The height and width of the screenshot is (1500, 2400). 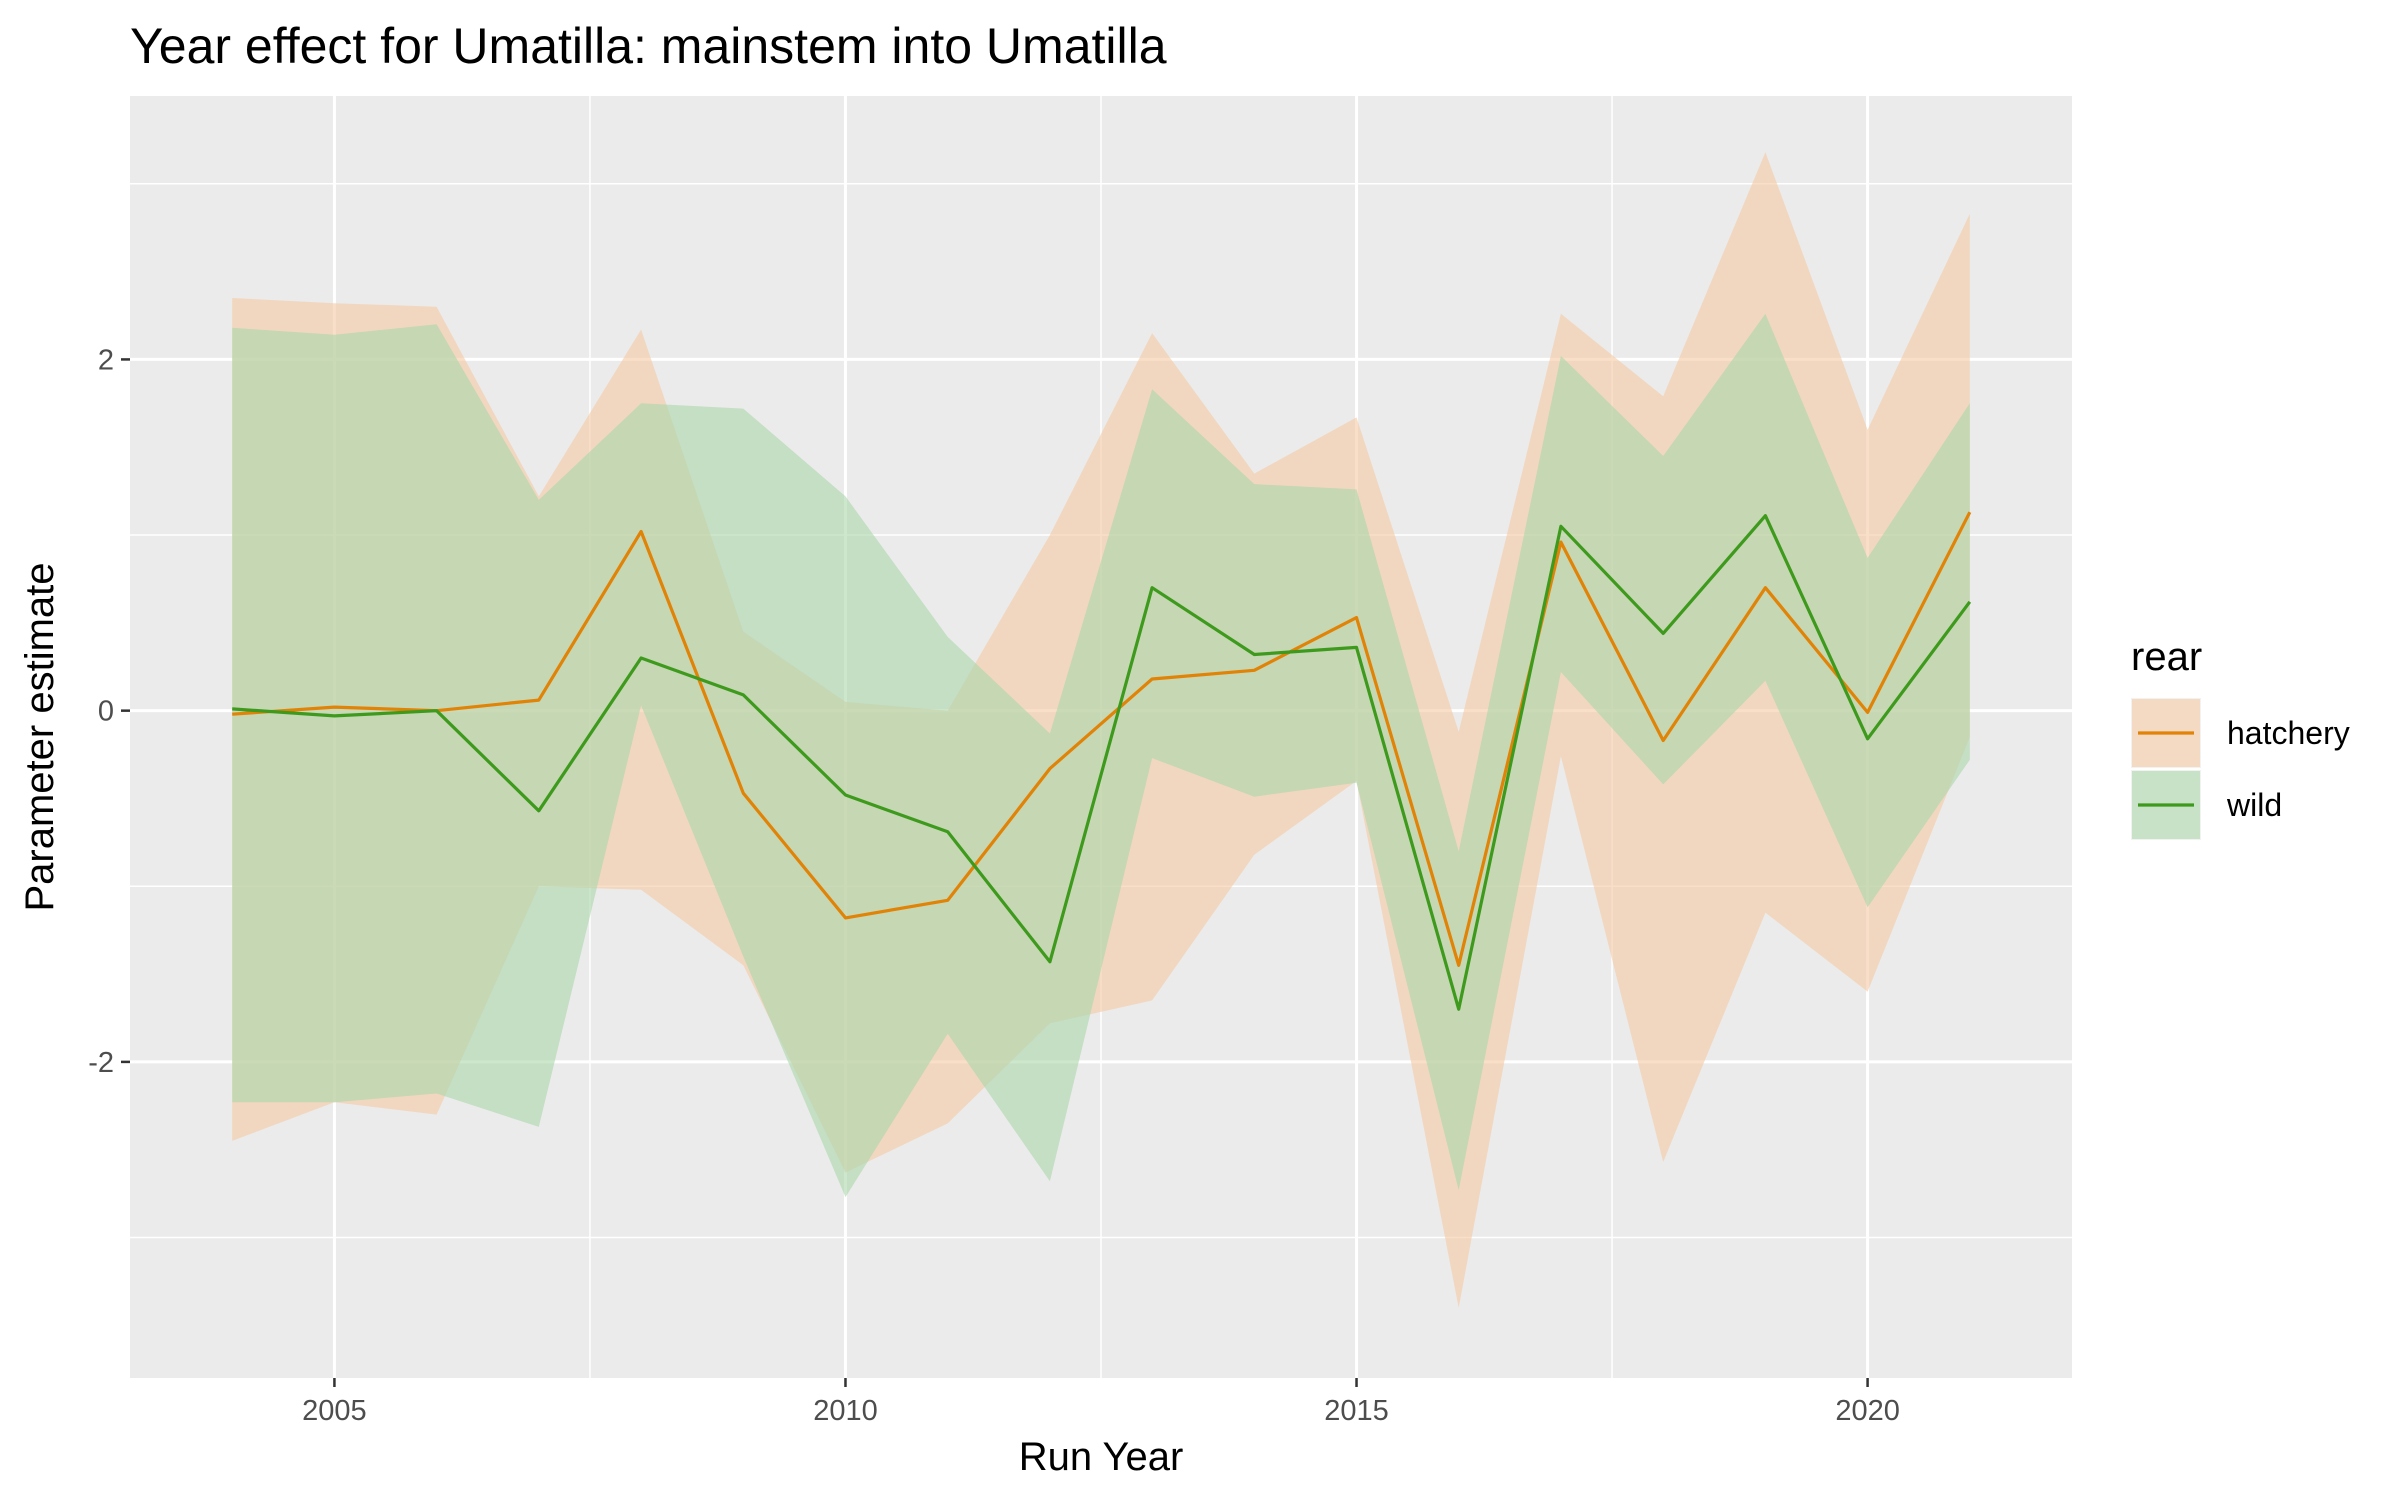 I want to click on legend-label-wild: wild, so click(x=2254, y=805).